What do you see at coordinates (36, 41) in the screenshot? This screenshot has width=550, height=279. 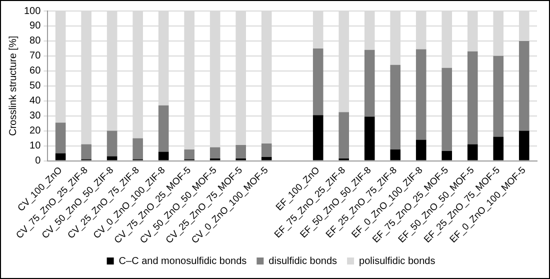 I see `y-tick-label: 80` at bounding box center [36, 41].